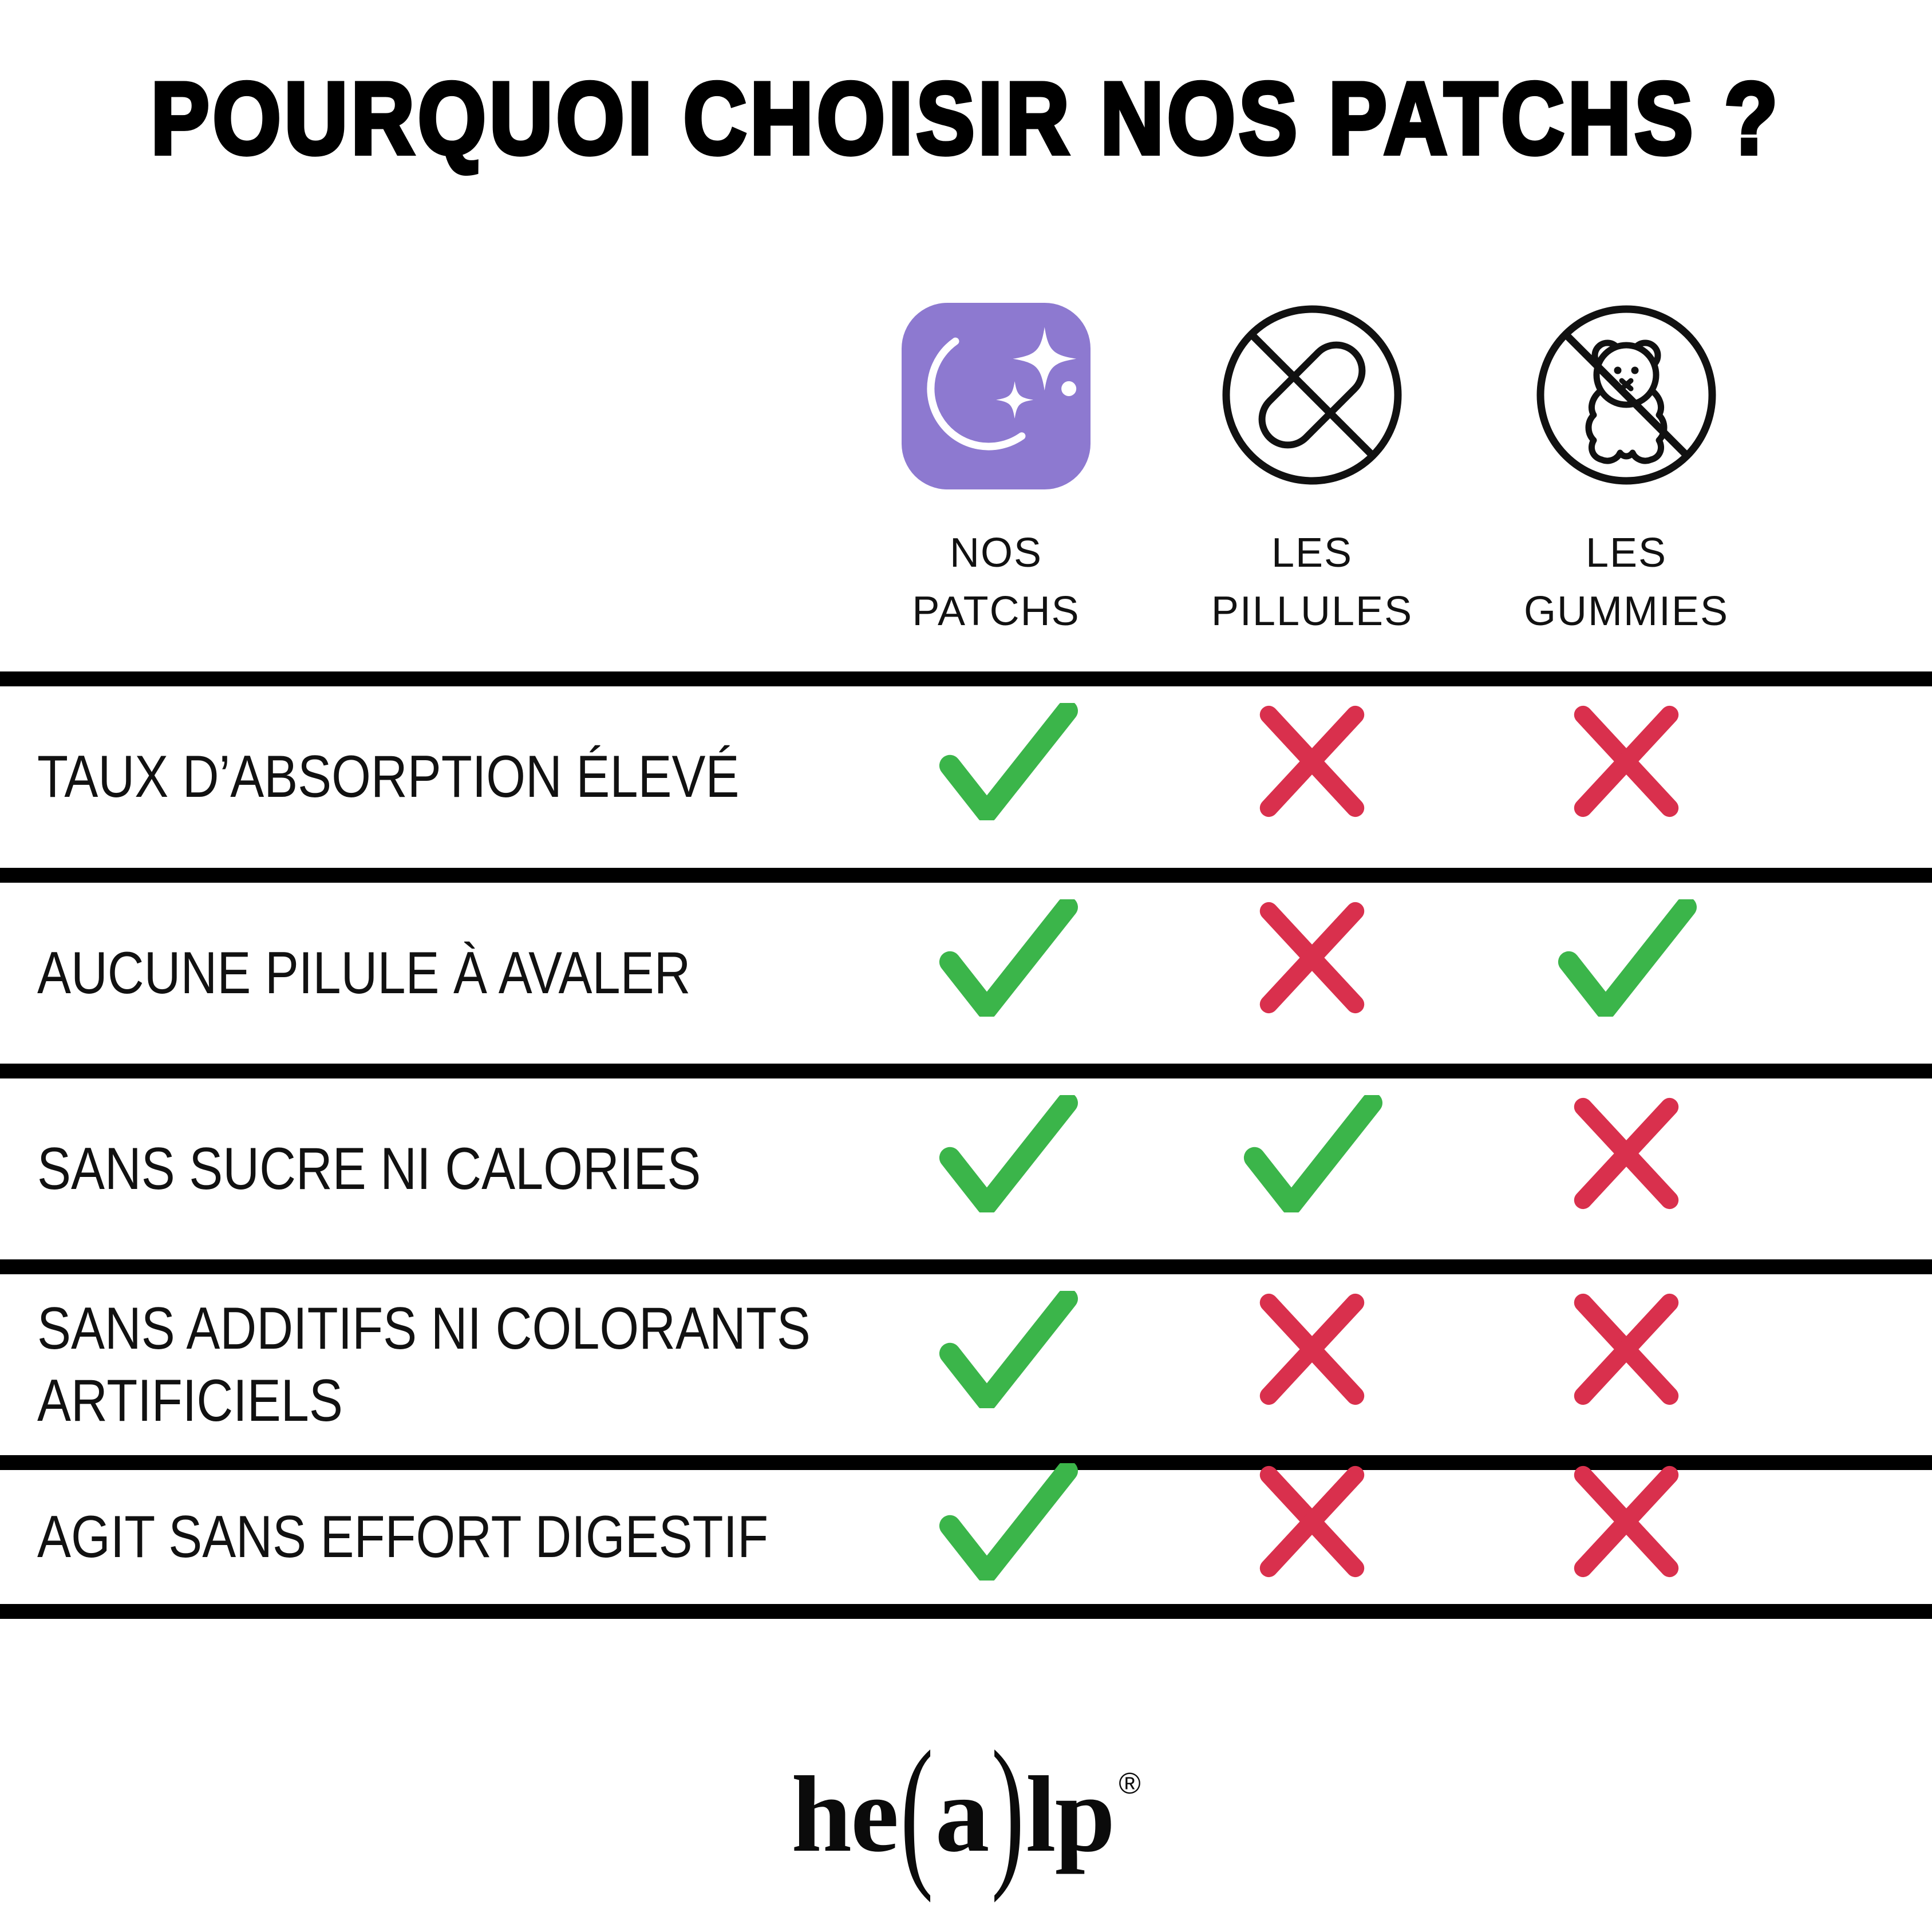  I want to click on row-label: SANS SUCRE NI CALORIES, so click(369, 1169).